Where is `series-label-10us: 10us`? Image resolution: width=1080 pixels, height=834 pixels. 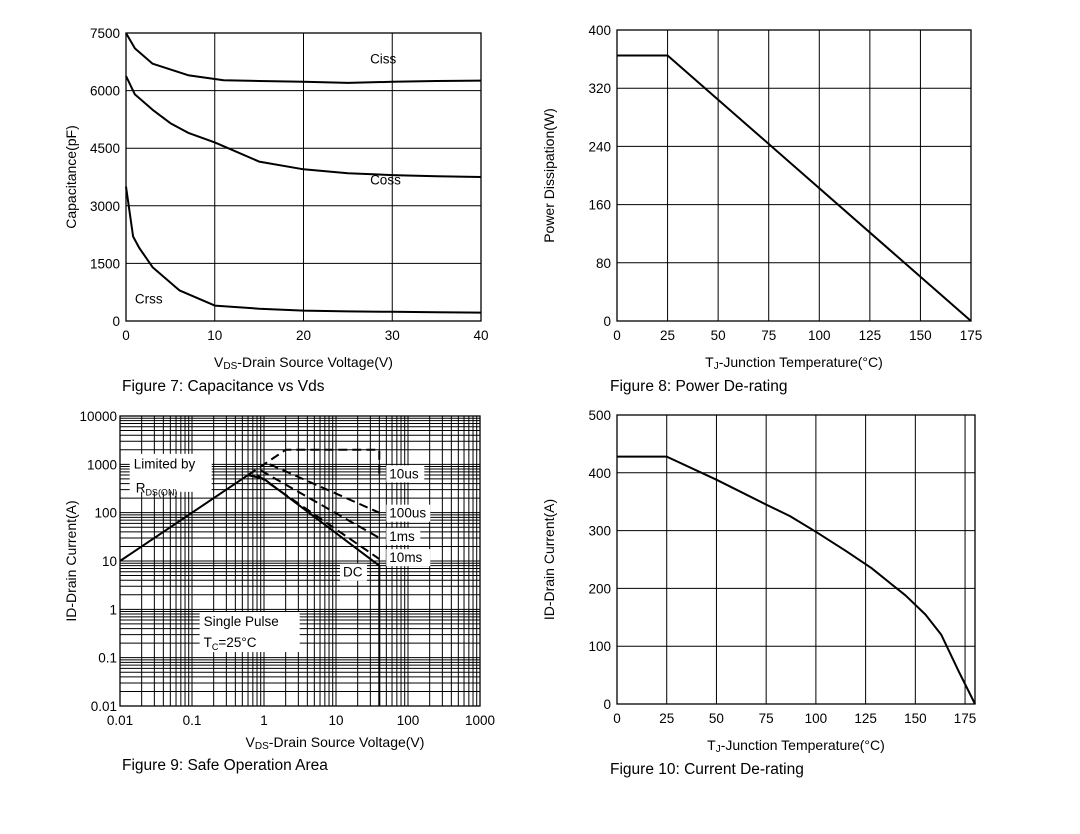 series-label-10us: 10us is located at coordinates (404, 473).